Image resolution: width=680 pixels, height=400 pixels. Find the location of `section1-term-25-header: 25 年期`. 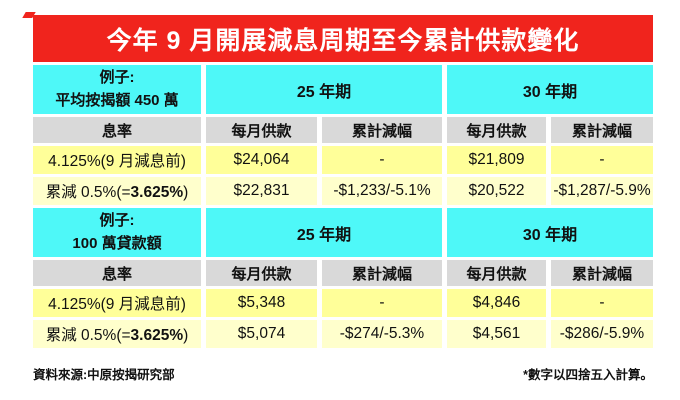

section1-term-25-header: 25 年期 is located at coordinates (324, 89).